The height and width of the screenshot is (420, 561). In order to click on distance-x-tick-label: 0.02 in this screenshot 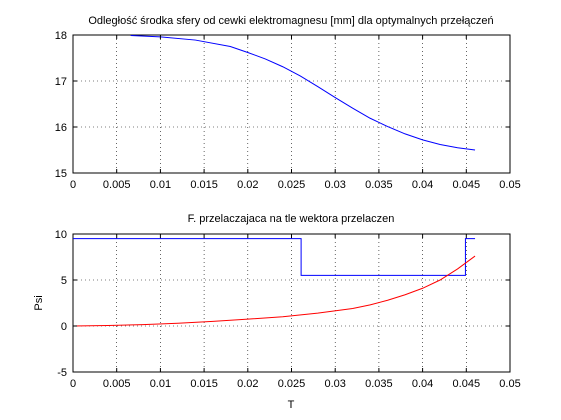, I will do `click(247, 185)`.